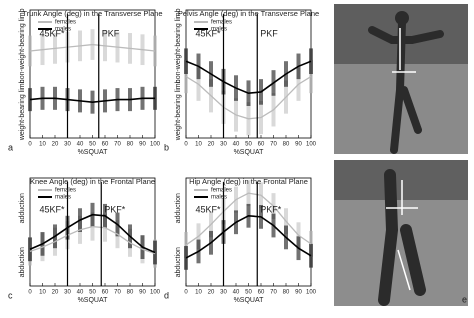  What do you see at coordinates (402, 18) in the screenshot?
I see `subject-head` at bounding box center [402, 18].